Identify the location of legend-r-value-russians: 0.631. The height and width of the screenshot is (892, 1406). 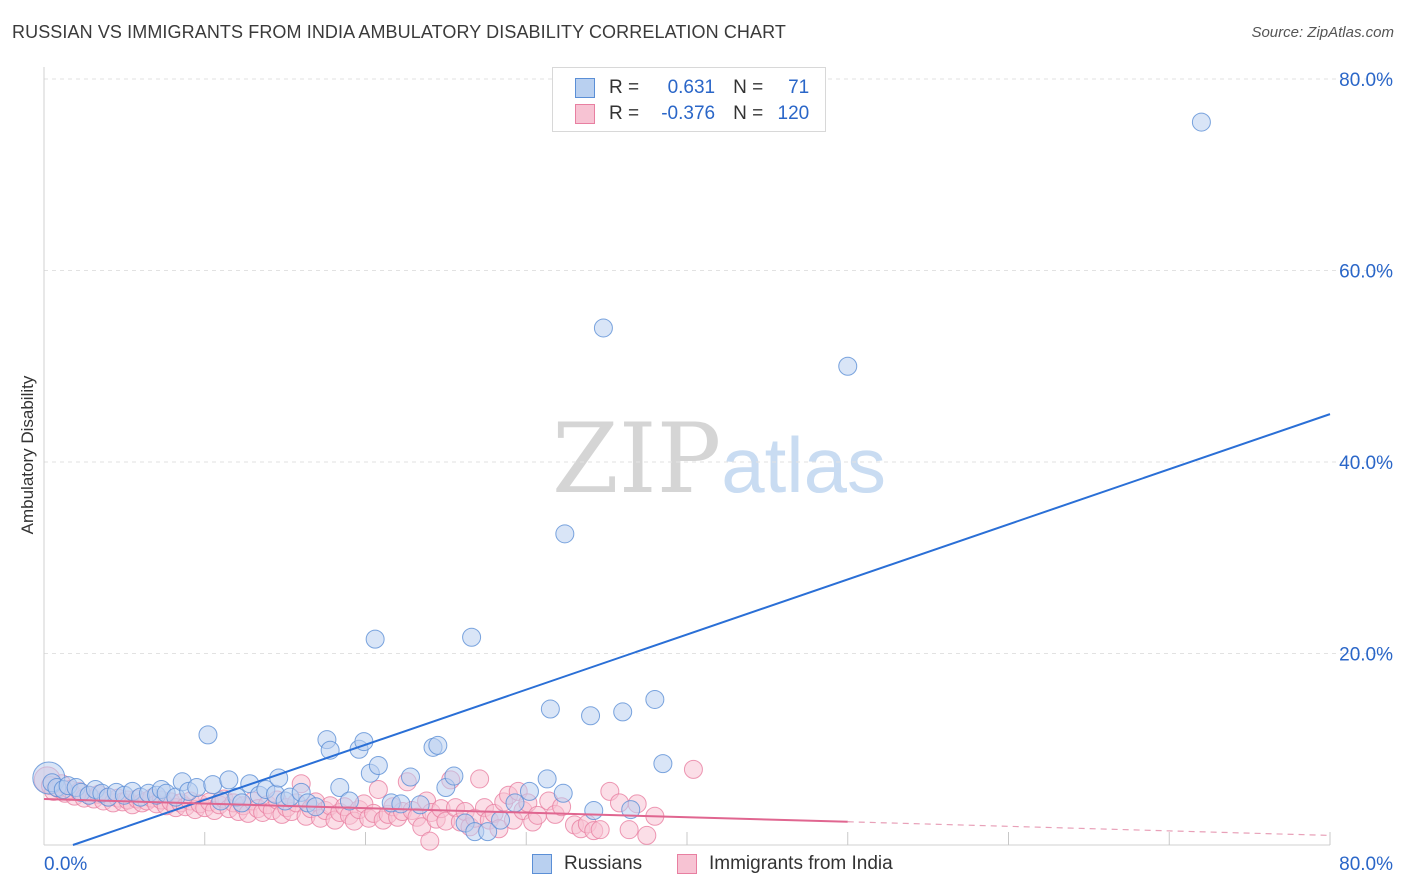
(691, 87).